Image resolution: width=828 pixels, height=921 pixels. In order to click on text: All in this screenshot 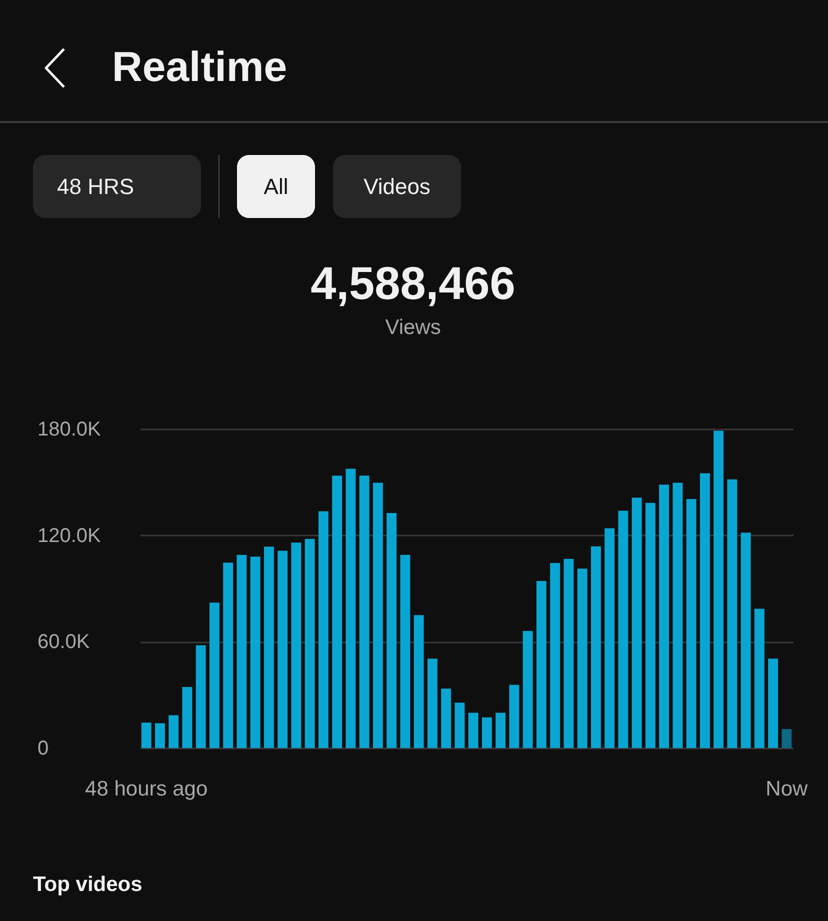, I will do `click(276, 186)`.